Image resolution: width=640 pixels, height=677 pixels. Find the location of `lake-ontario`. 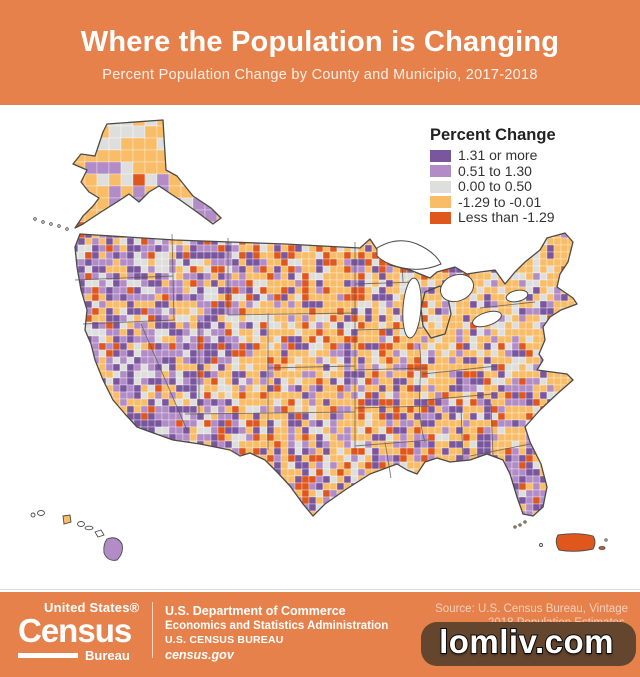

lake-ontario is located at coordinates (517, 296).